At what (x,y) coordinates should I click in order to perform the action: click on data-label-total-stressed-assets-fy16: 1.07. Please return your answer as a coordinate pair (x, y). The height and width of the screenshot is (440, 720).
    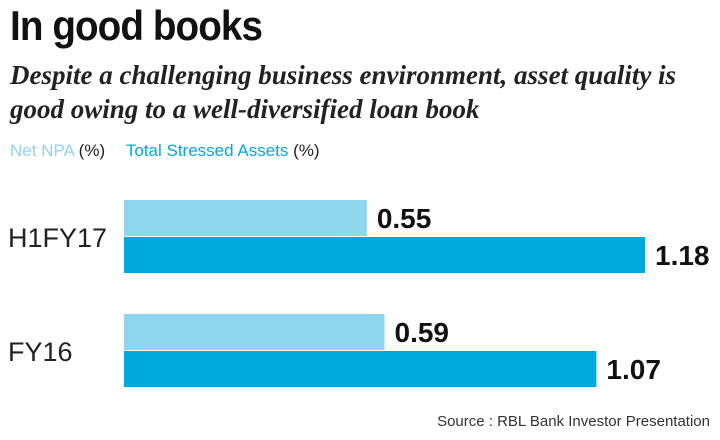
    Looking at the image, I should click on (633, 369).